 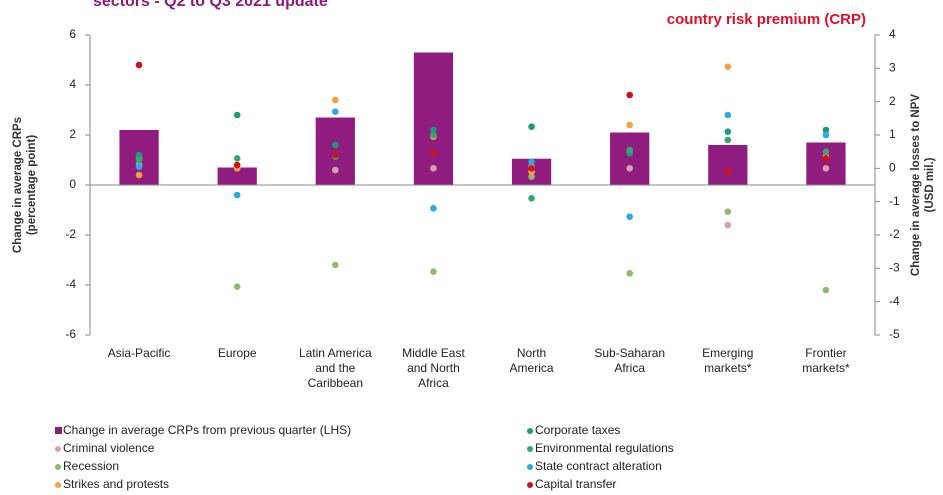 What do you see at coordinates (210, 5) in the screenshot?
I see `chart-title: sectors - Q2 to Q3 2021 update` at bounding box center [210, 5].